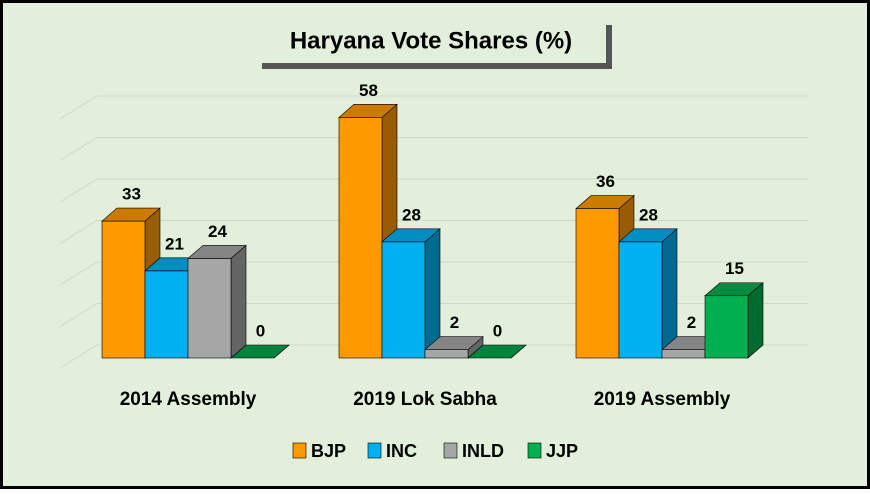 The height and width of the screenshot is (494, 870). Describe the element at coordinates (174, 243) in the screenshot. I see `value-label: 21` at that location.